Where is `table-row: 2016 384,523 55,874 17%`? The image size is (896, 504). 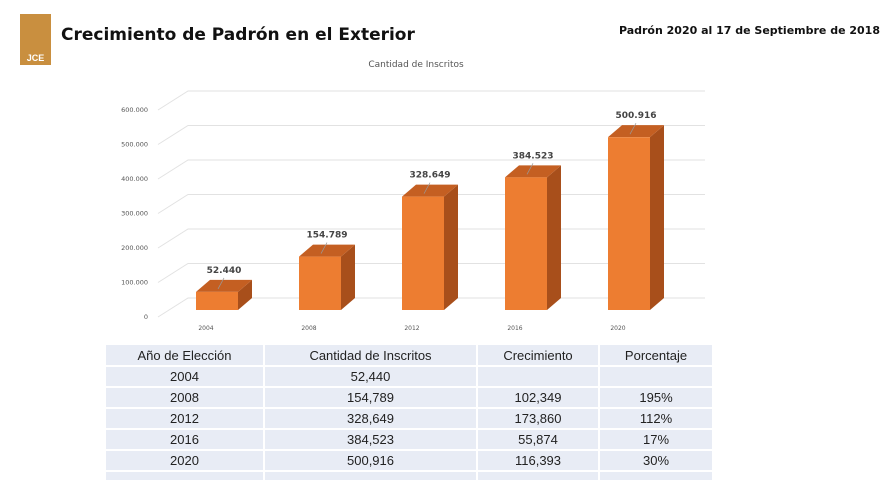 table-row: 2016 384,523 55,874 17% is located at coordinates (409, 439).